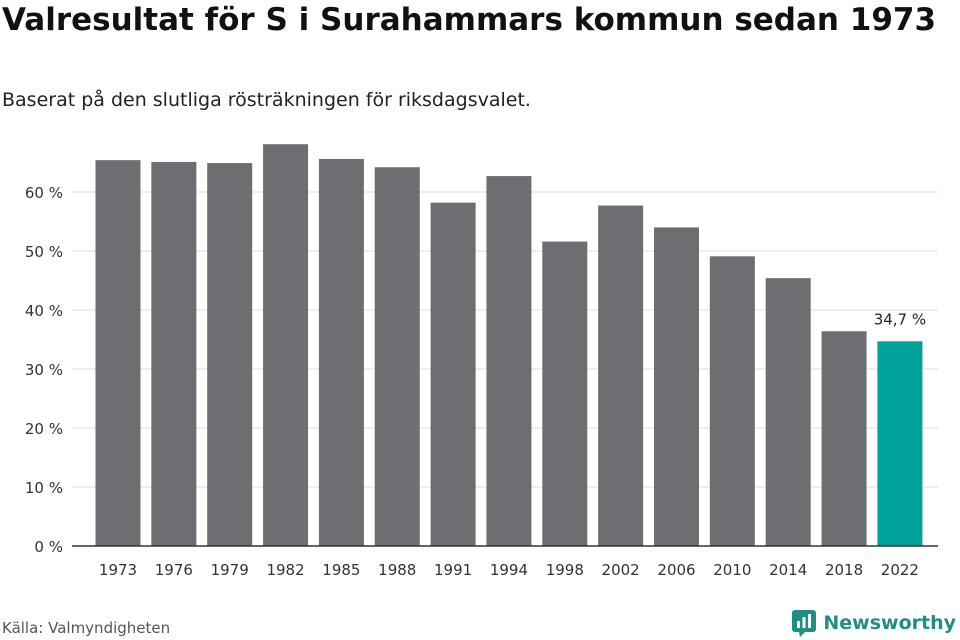  Describe the element at coordinates (804, 623) in the screenshot. I see `newsworthy-logo-icon` at that location.